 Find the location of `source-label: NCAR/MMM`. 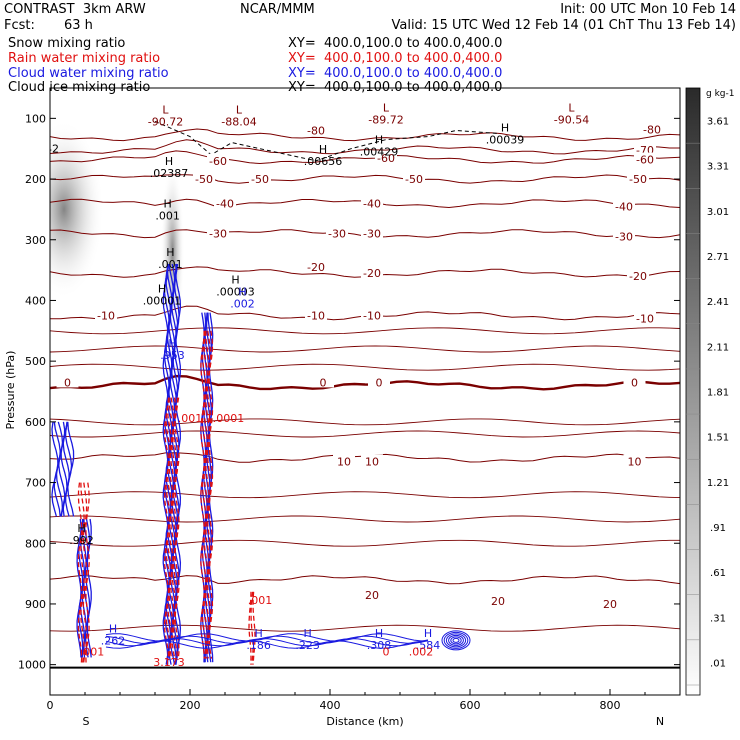

source-label: NCAR/MMM is located at coordinates (277, 9).